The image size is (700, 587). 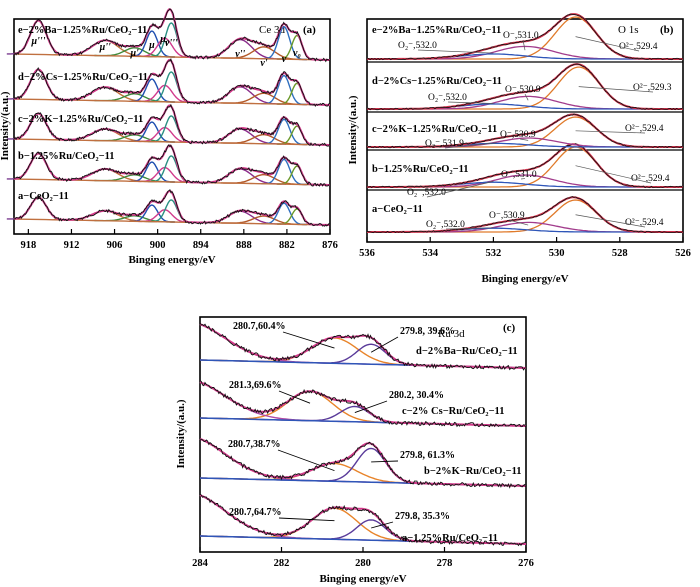 What do you see at coordinates (66, 156) in the screenshot?
I see `panel-a-series-label: b−1.25%Ru/CeO₂−11` at bounding box center [66, 156].